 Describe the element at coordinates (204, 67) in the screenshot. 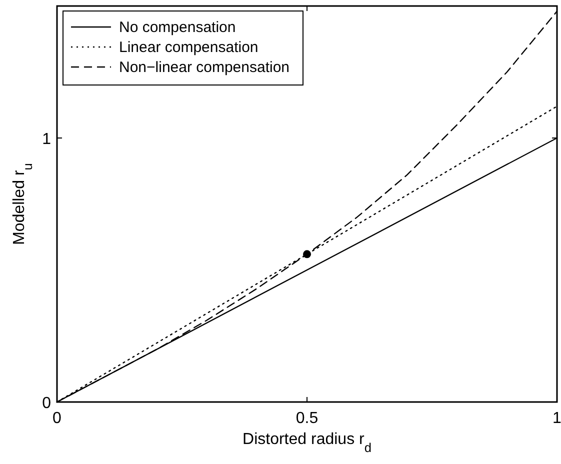

I see `legend-label: Non−linear compensation` at that location.